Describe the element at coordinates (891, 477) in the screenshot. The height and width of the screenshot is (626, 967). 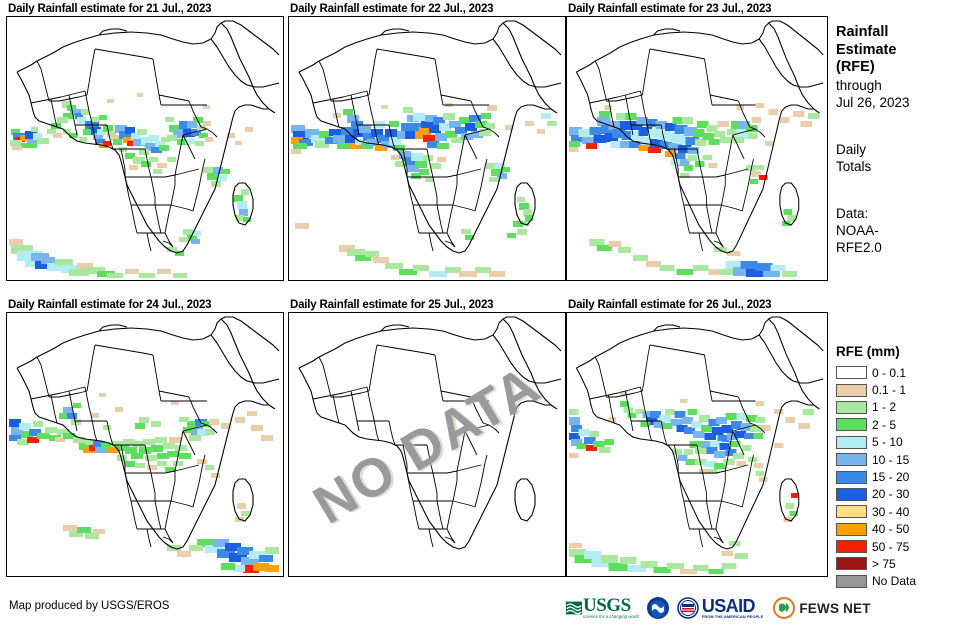
I see `legend-label: 15 - 20` at that location.